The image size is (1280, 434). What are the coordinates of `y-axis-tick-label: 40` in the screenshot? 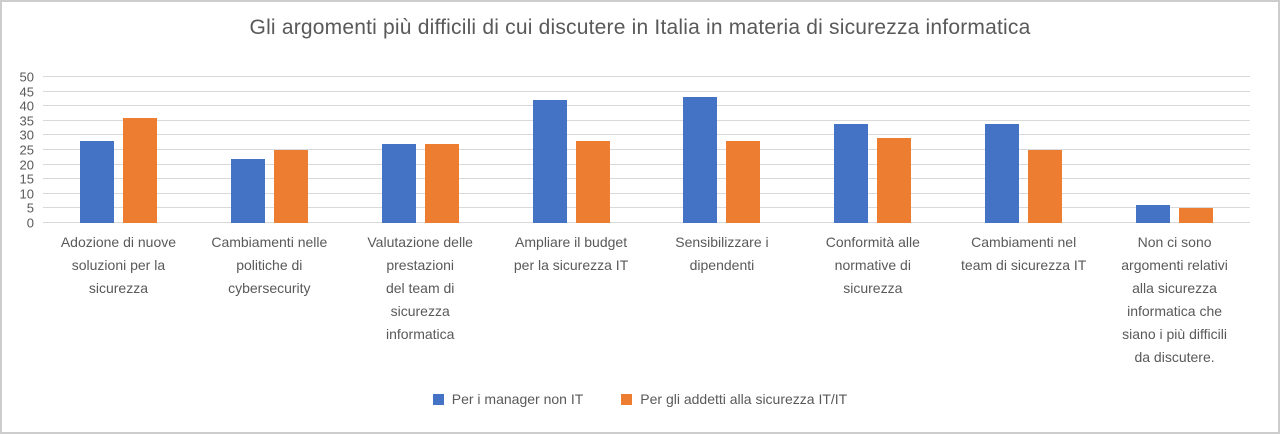 It's located at (26, 106).